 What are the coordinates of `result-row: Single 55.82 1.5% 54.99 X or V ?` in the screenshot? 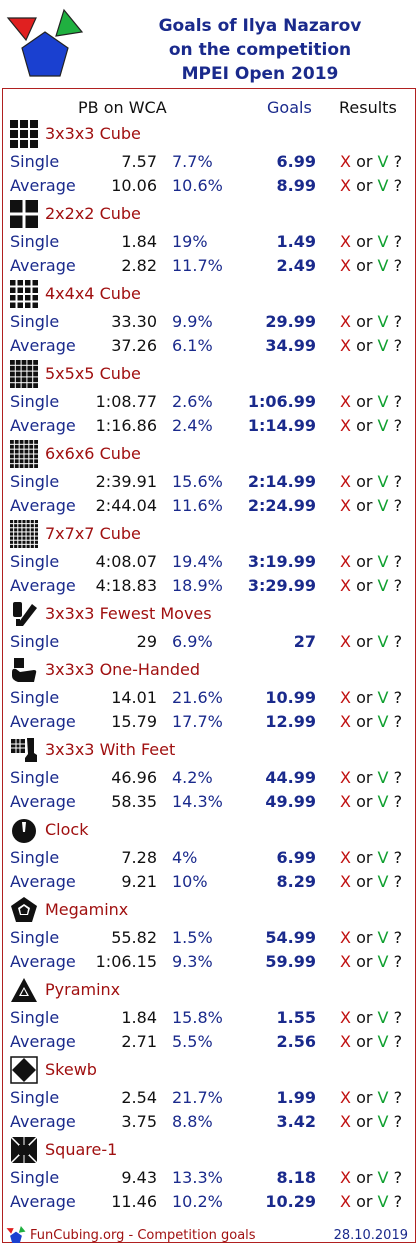 It's located at (210, 938).